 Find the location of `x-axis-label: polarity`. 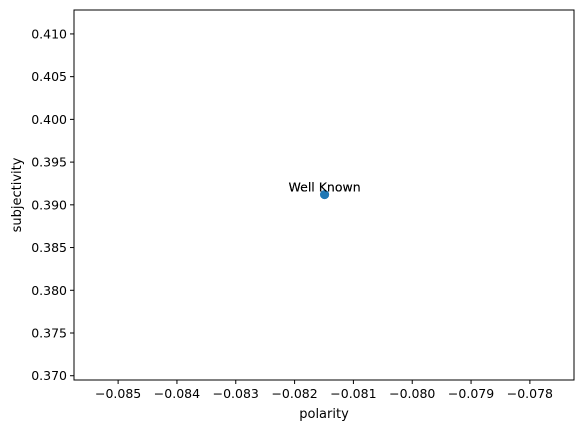

x-axis-label: polarity is located at coordinates (324, 414).